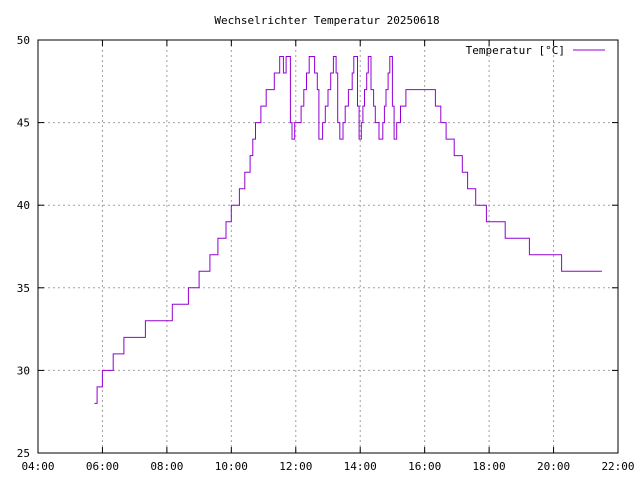 The height and width of the screenshot is (480, 640). What do you see at coordinates (326, 20) in the screenshot?
I see `chart-title: Wechselrichter Temperatur 20250618` at bounding box center [326, 20].